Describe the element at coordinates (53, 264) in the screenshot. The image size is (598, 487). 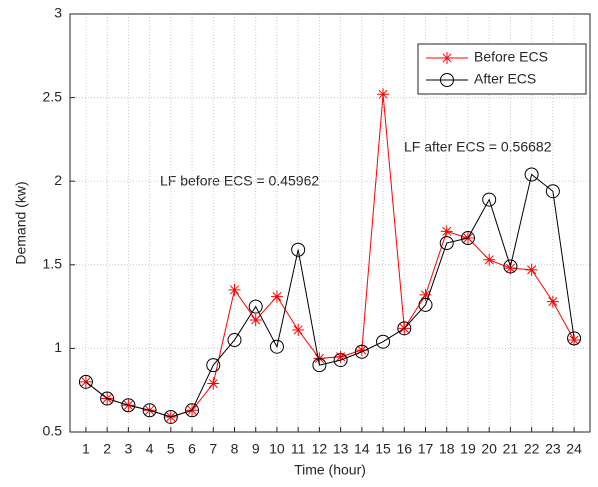
I see `y-tick-label: 1.5` at that location.